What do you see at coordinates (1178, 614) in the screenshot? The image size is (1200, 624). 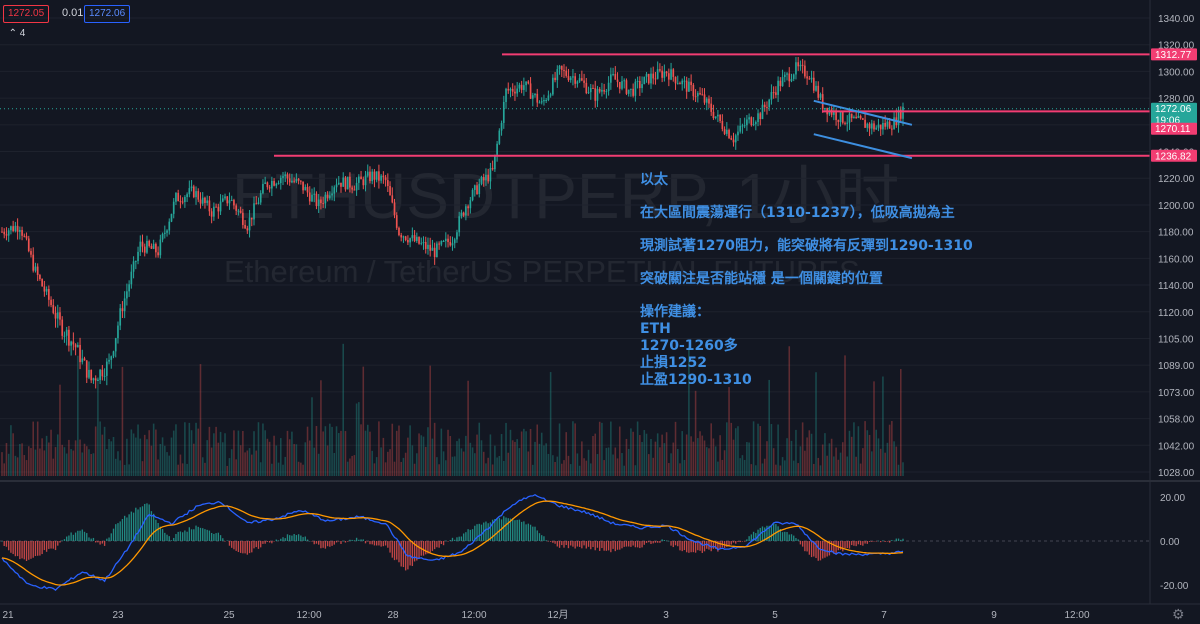 I see `settings-gear-icon: ⚙` at bounding box center [1178, 614].